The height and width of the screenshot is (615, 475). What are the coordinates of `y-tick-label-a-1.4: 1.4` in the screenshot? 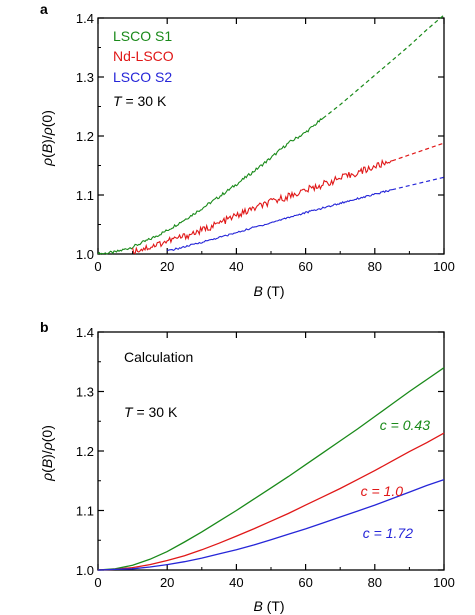 It's located at (85, 18).